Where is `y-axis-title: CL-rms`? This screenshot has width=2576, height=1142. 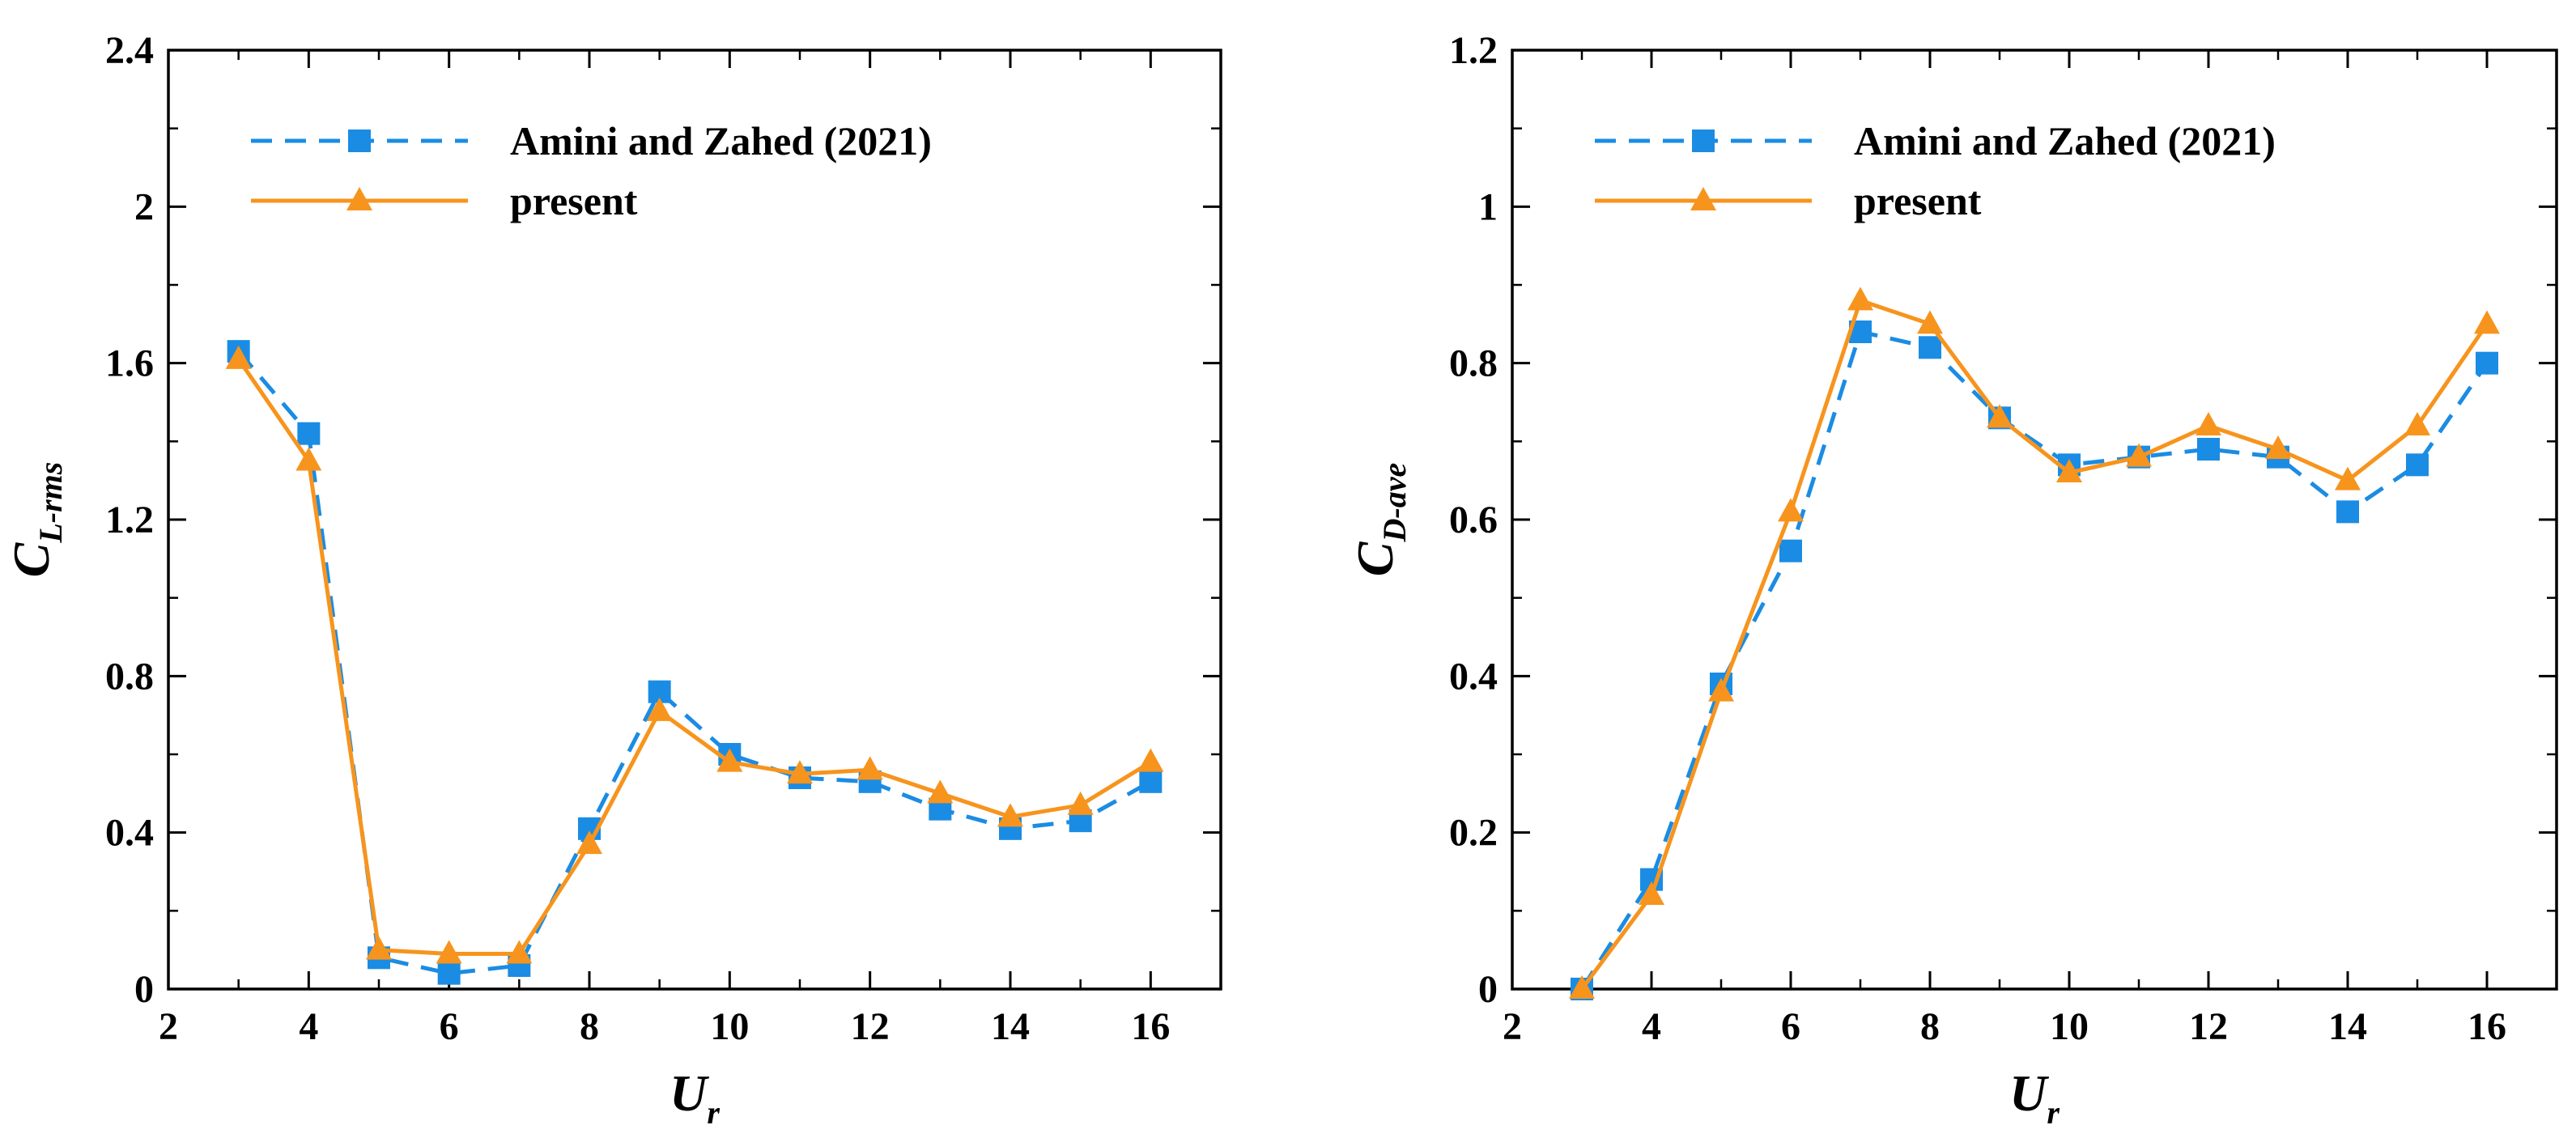
y-axis-title: CL-rms is located at coordinates (35, 520).